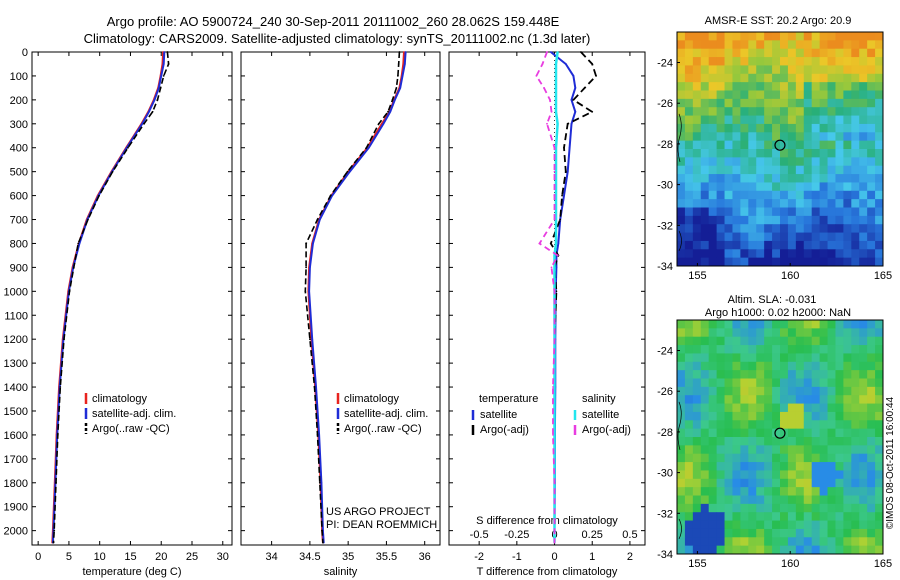 Image resolution: width=900 pixels, height=580 pixels. I want to click on depth-tick-label: 1000, so click(16, 292).